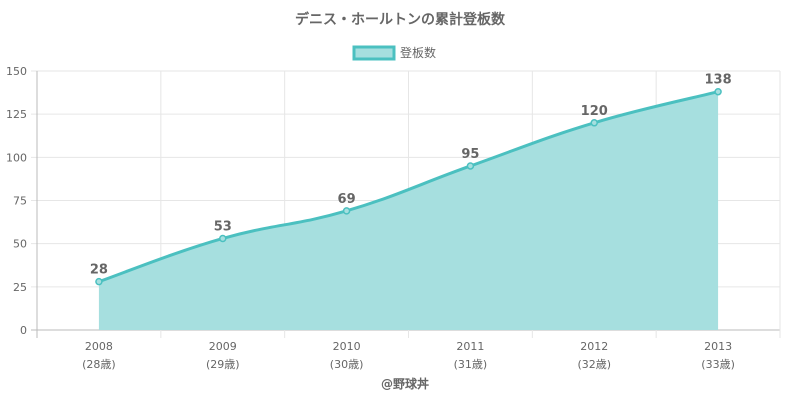 The height and width of the screenshot is (400, 800). What do you see at coordinates (347, 346) in the screenshot?
I see `x-tick-label: 2010` at bounding box center [347, 346].